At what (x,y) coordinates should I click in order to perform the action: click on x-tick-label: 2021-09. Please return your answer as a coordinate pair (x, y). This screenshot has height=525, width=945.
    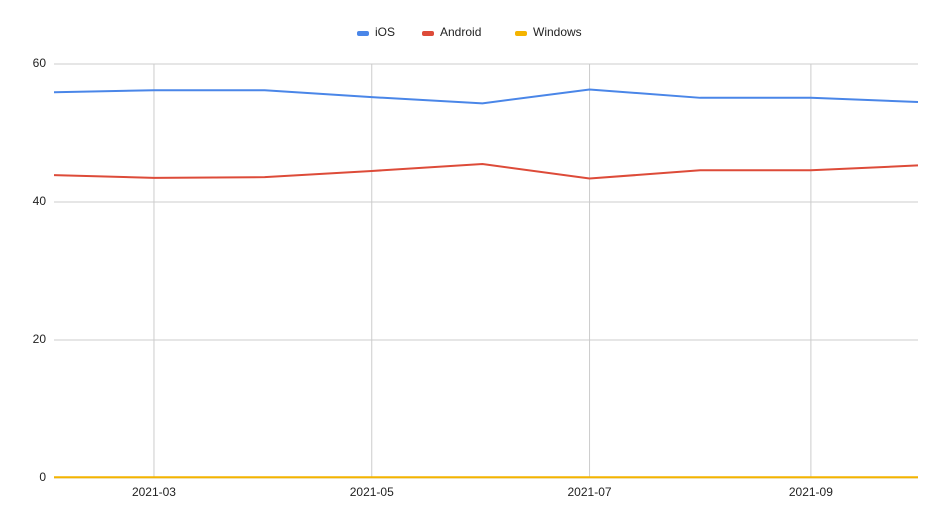
    Looking at the image, I should click on (811, 492).